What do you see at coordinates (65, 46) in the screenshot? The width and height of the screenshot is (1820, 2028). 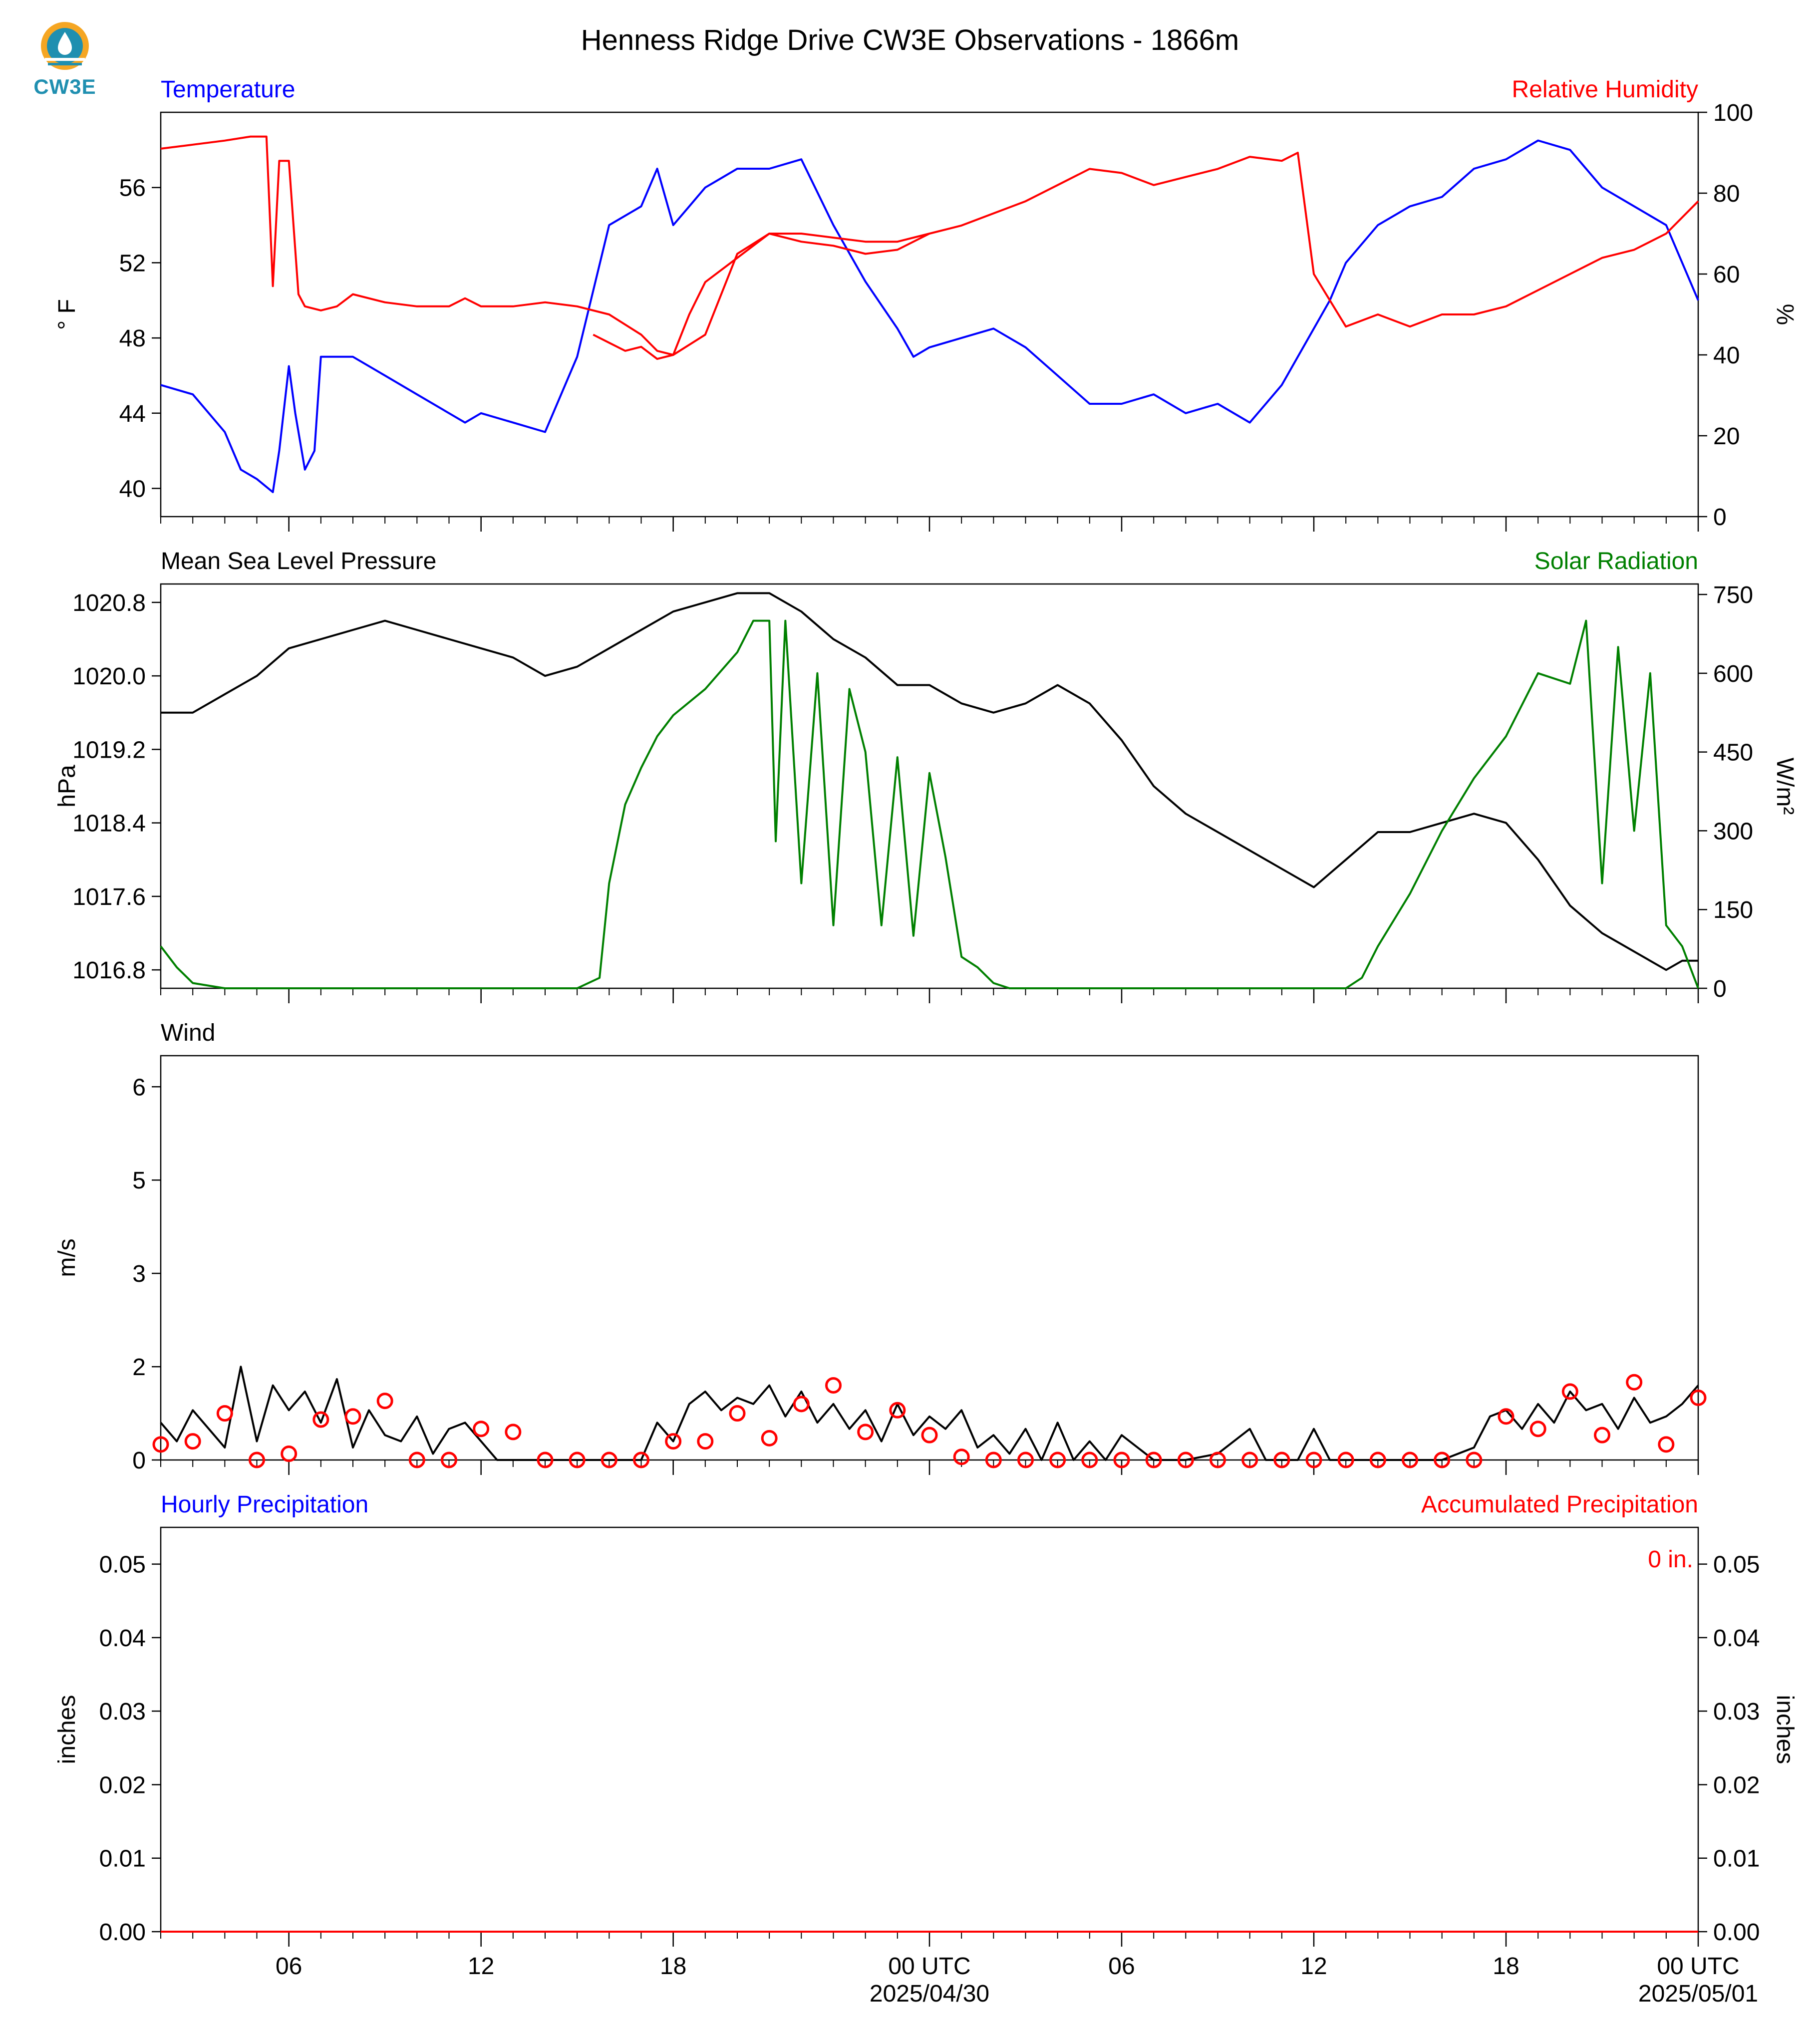 I see `logo-icon` at bounding box center [65, 46].